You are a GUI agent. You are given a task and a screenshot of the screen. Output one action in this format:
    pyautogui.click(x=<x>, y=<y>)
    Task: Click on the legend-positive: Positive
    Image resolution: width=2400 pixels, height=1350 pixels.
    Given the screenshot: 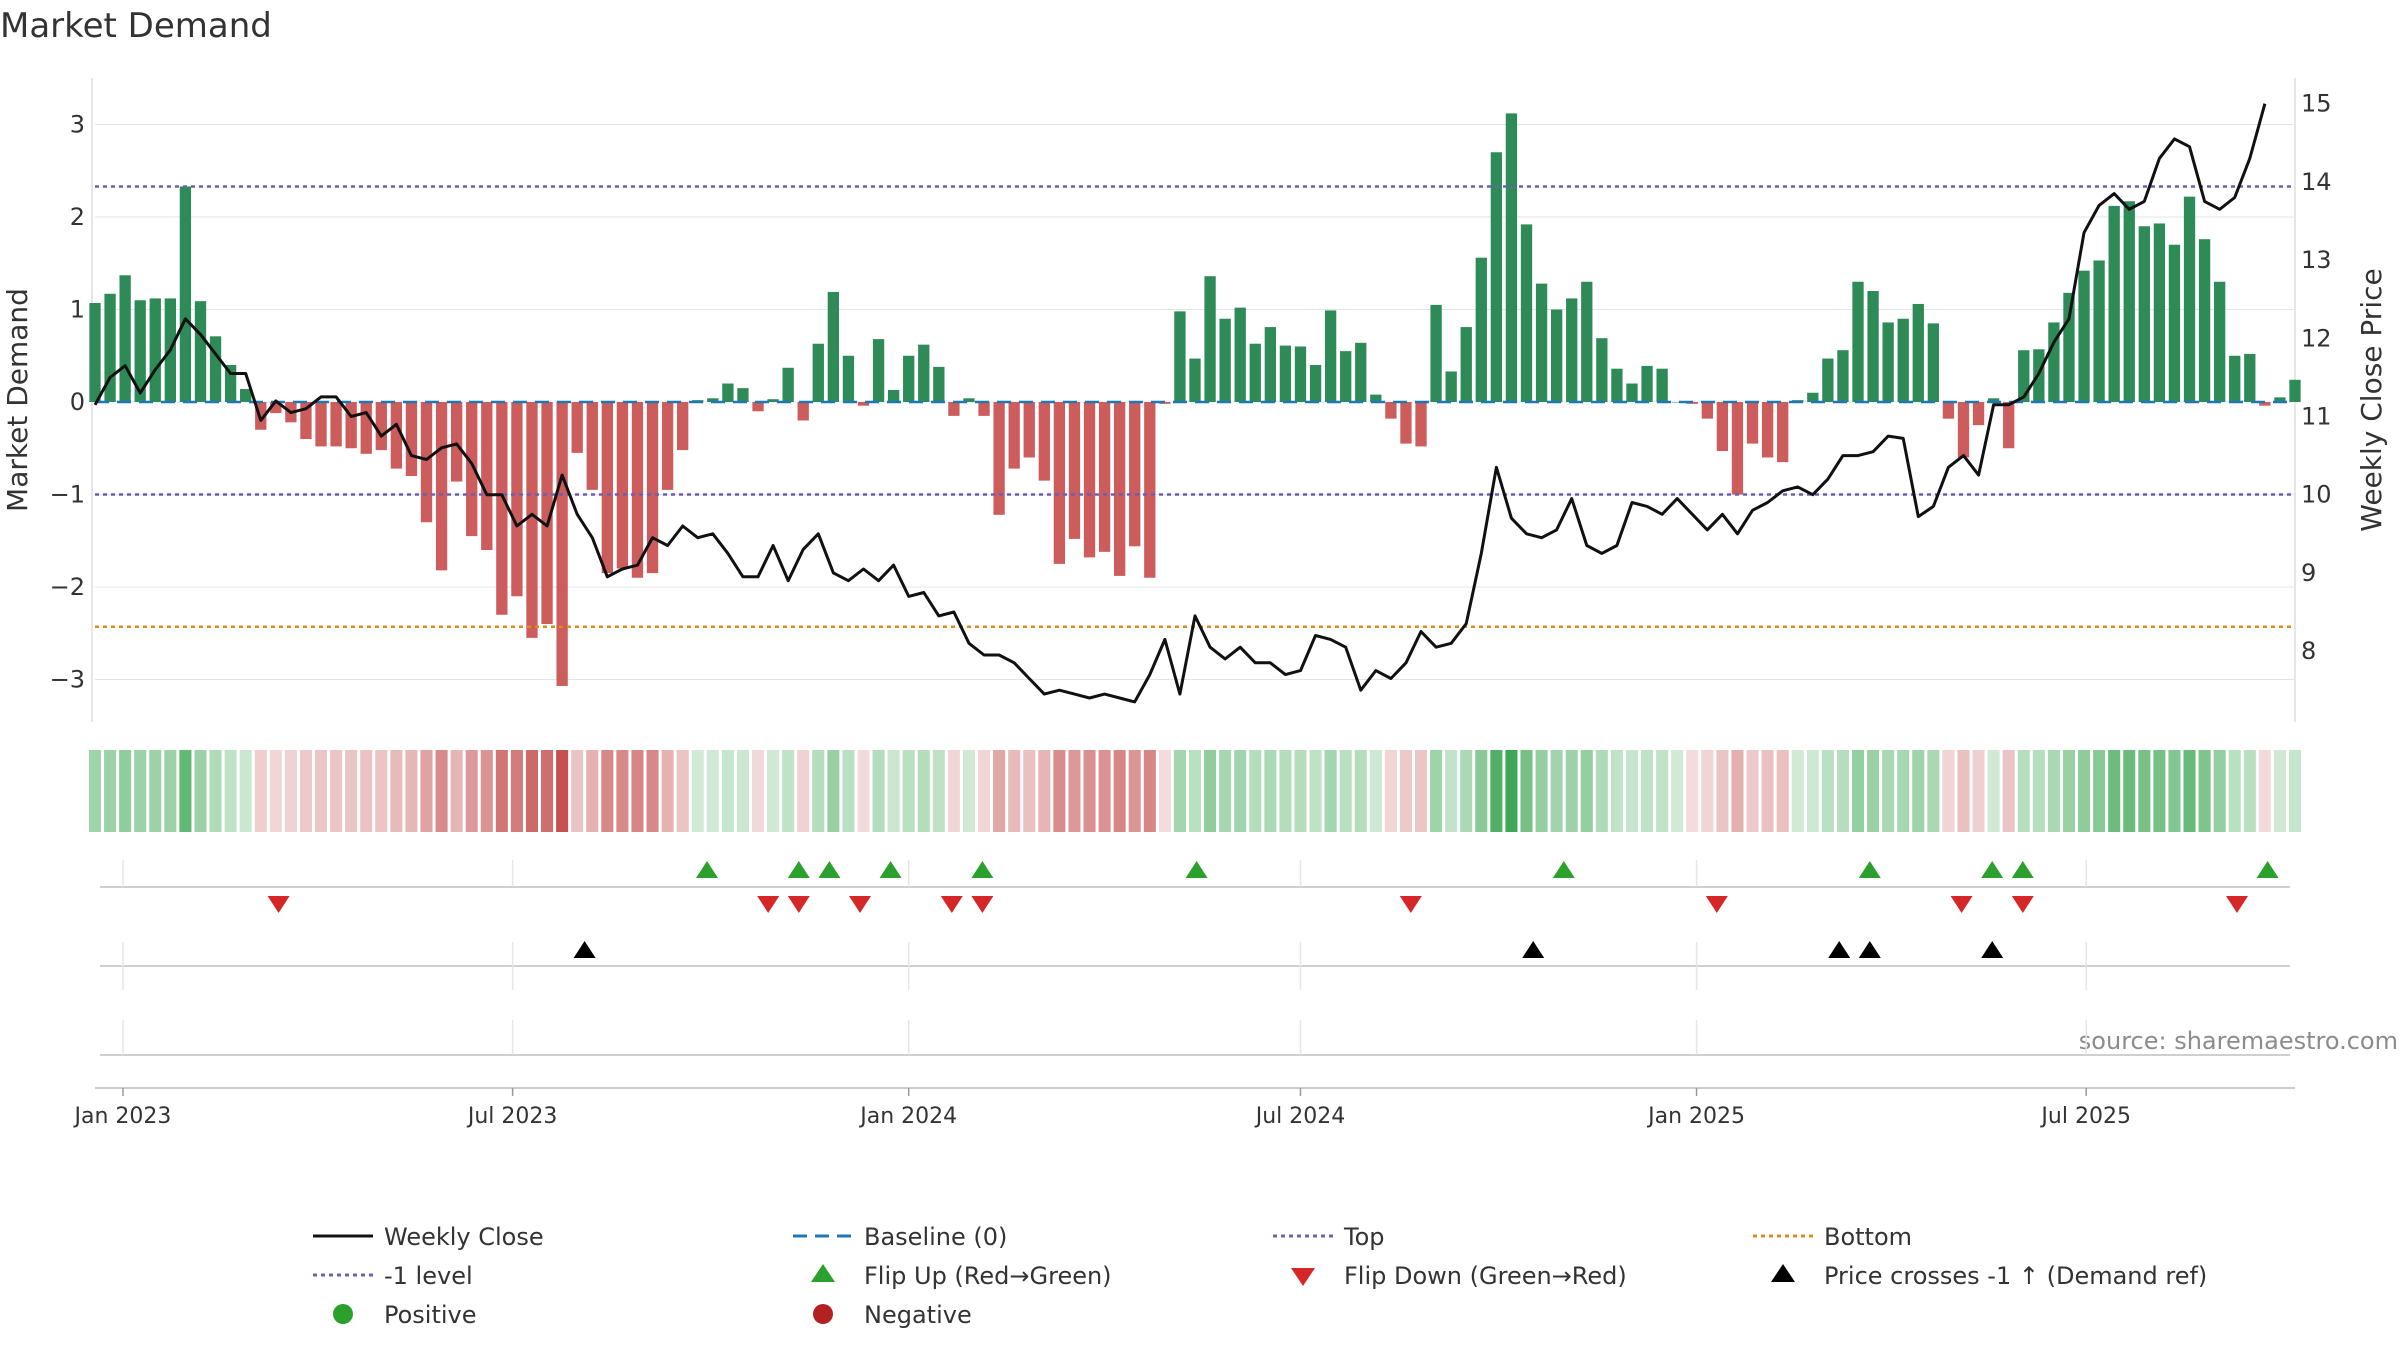 What is the action you would take?
    pyautogui.click(x=405, y=1315)
    